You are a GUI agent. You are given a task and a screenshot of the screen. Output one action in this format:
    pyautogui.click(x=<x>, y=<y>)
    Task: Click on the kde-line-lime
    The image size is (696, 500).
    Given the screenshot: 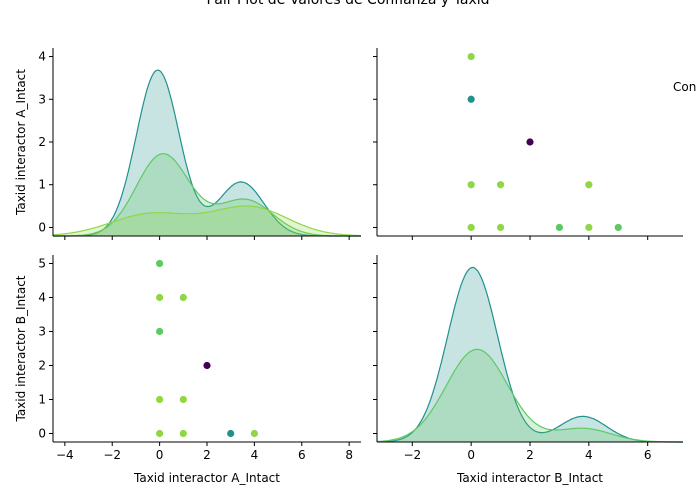 What is the action you would take?
    pyautogui.click(x=206, y=221)
    